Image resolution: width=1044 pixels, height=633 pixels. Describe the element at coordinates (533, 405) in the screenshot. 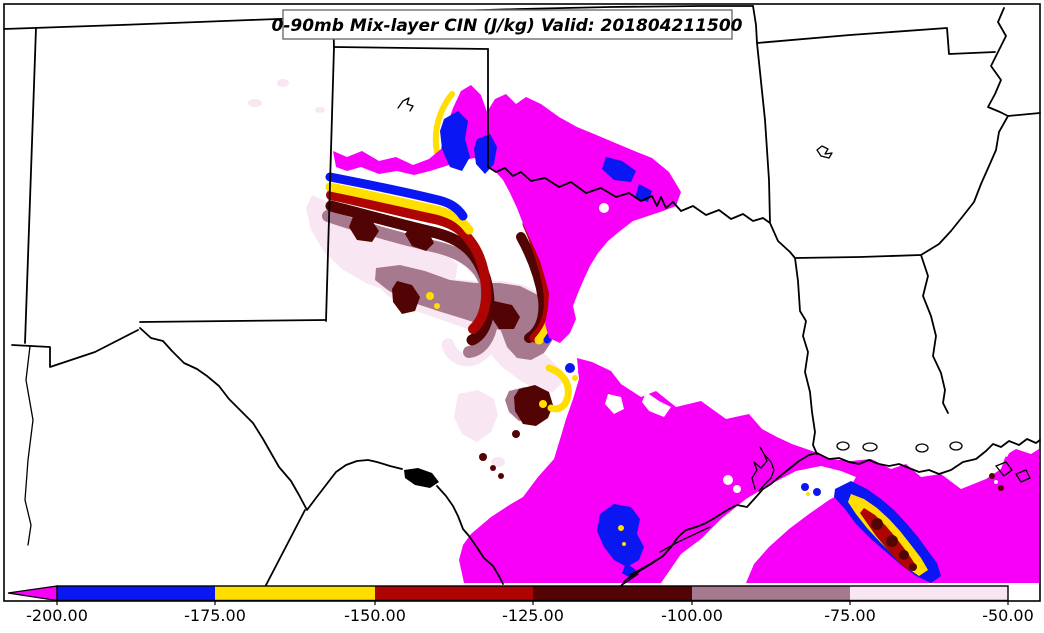

I see `maroon-waco-core` at that location.